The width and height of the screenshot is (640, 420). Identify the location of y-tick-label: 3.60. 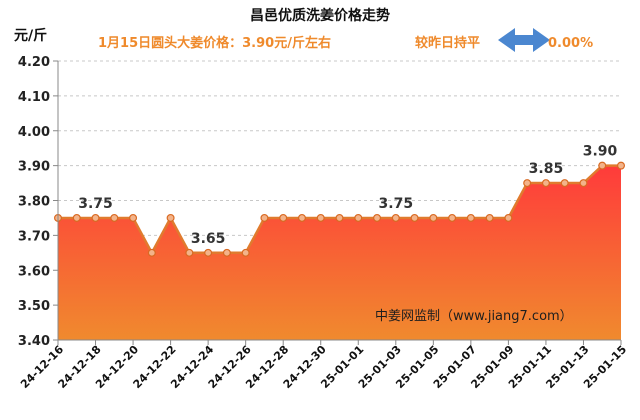
(34, 271).